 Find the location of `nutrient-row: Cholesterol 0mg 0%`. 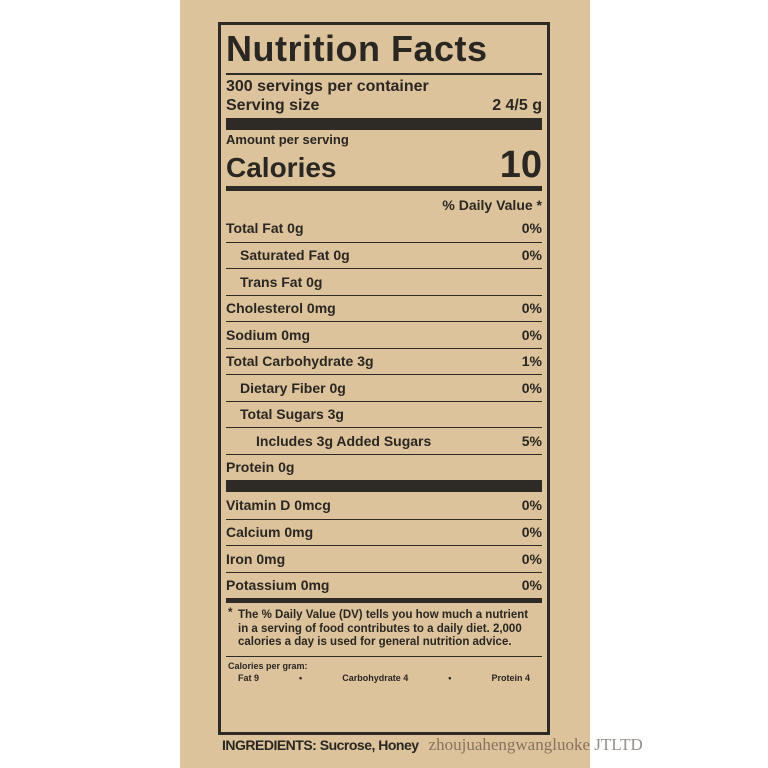

nutrient-row: Cholesterol 0mg 0% is located at coordinates (384, 308).